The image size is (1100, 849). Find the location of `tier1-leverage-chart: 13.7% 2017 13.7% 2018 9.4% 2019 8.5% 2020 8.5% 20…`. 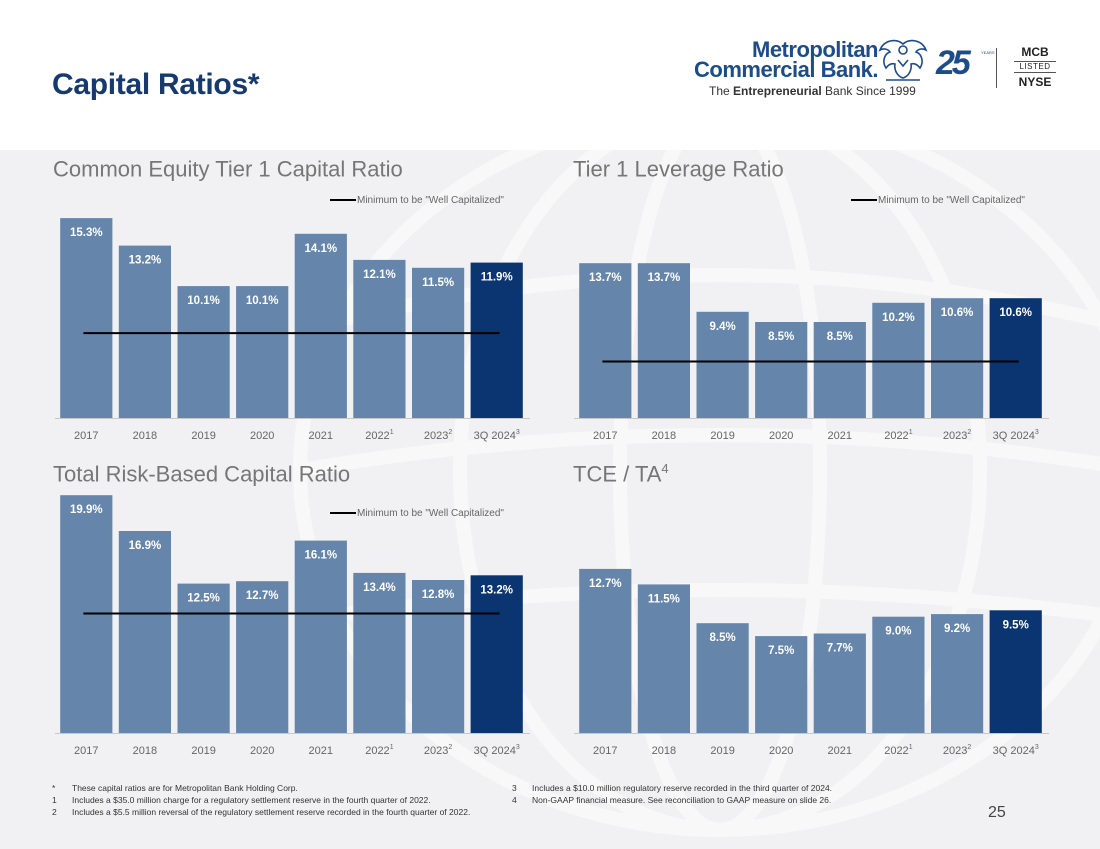

tier1-leverage-chart: 13.7% 2017 13.7% 2018 9.4% 2019 8.5% 2020 8.5% 20… is located at coordinates (811, 352).